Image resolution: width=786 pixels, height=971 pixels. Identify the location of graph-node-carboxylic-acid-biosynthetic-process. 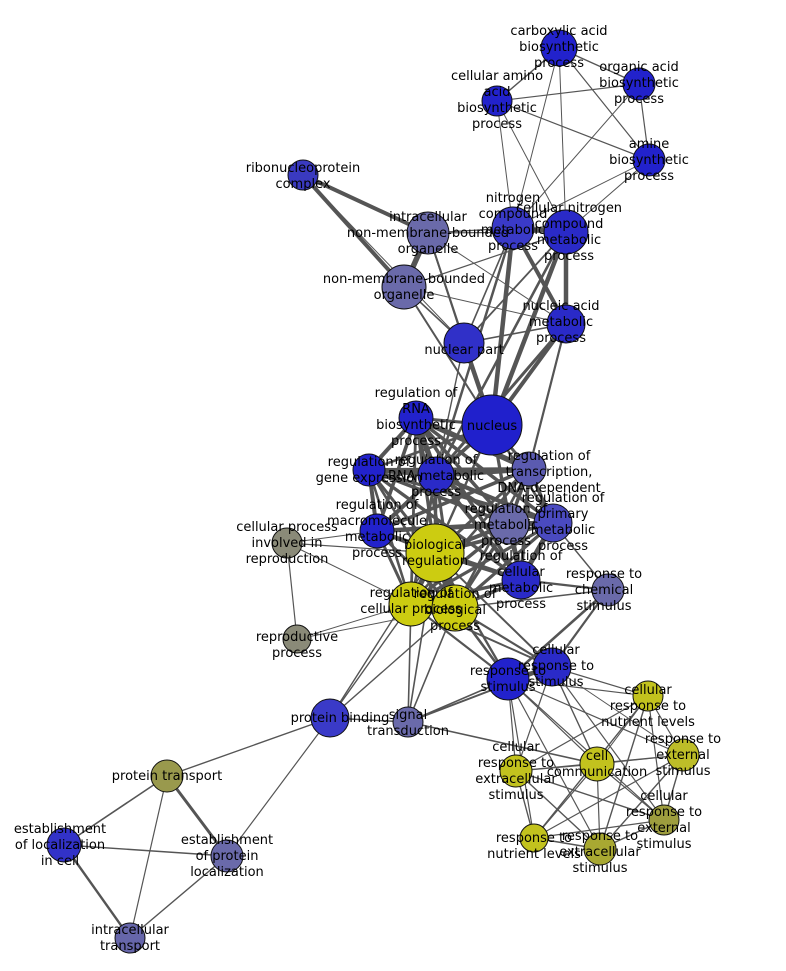
(559, 48).